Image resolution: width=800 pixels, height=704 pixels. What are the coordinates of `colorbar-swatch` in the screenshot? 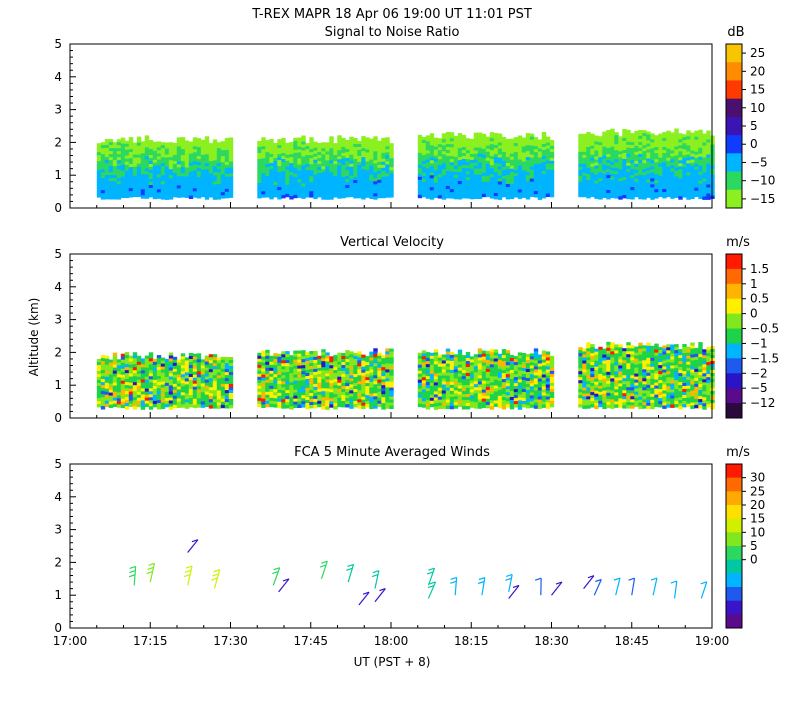 It's located at (734, 53).